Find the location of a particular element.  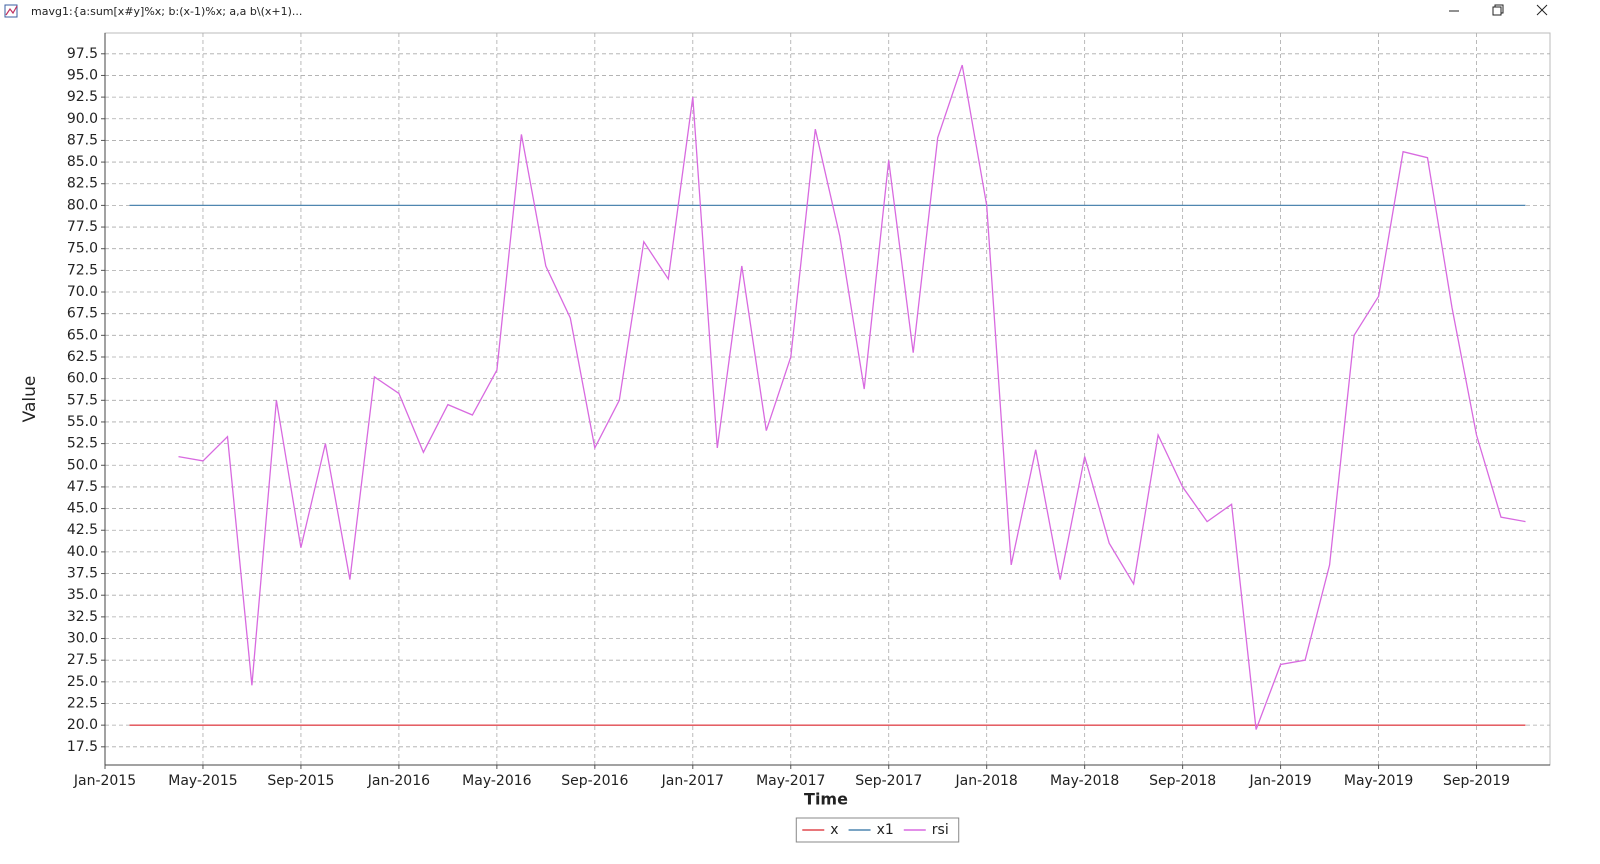

y-tick-label: 55.0 is located at coordinates (82, 422).